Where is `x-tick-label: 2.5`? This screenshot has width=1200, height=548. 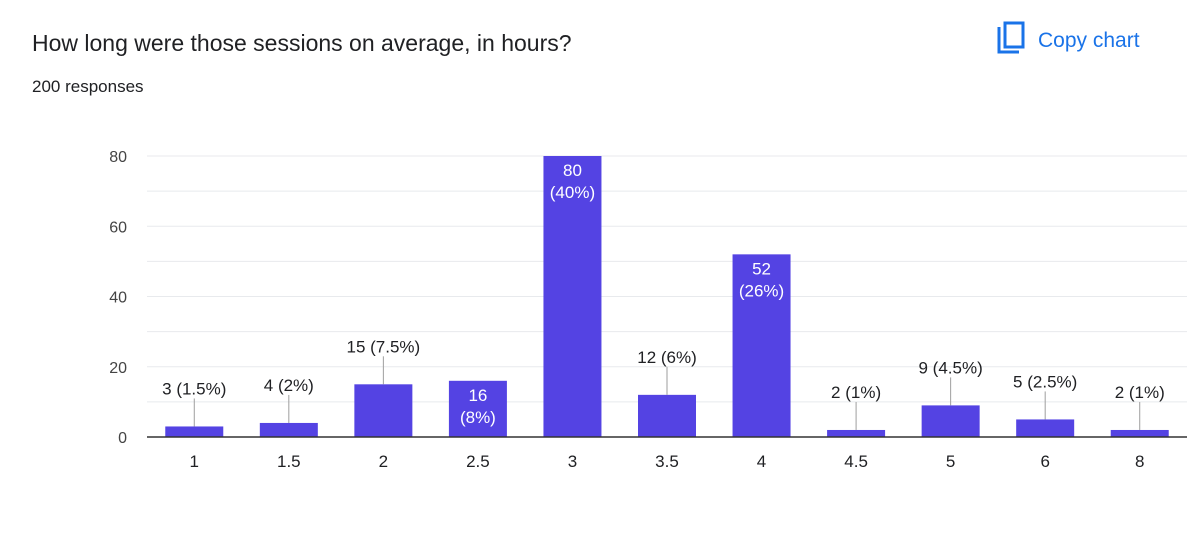 x-tick-label: 2.5 is located at coordinates (478, 461).